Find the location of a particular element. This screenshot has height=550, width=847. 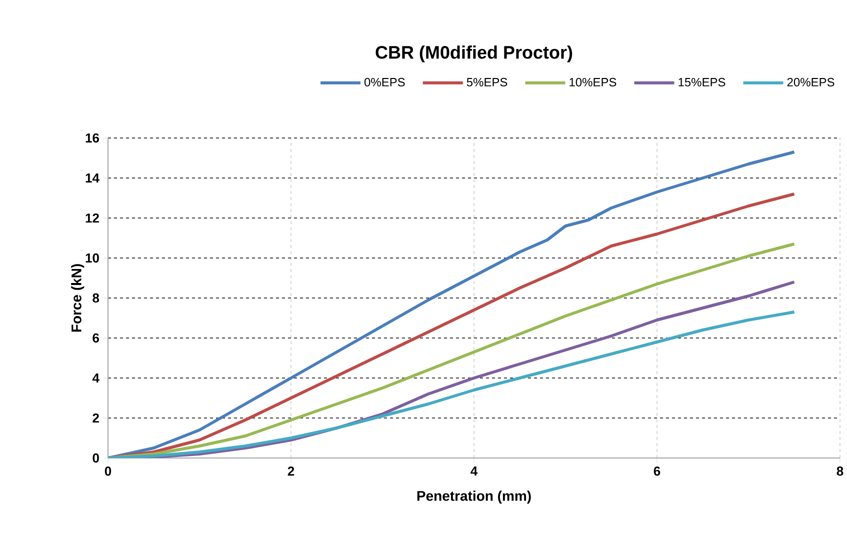

x-tick-label: 6 is located at coordinates (657, 471).